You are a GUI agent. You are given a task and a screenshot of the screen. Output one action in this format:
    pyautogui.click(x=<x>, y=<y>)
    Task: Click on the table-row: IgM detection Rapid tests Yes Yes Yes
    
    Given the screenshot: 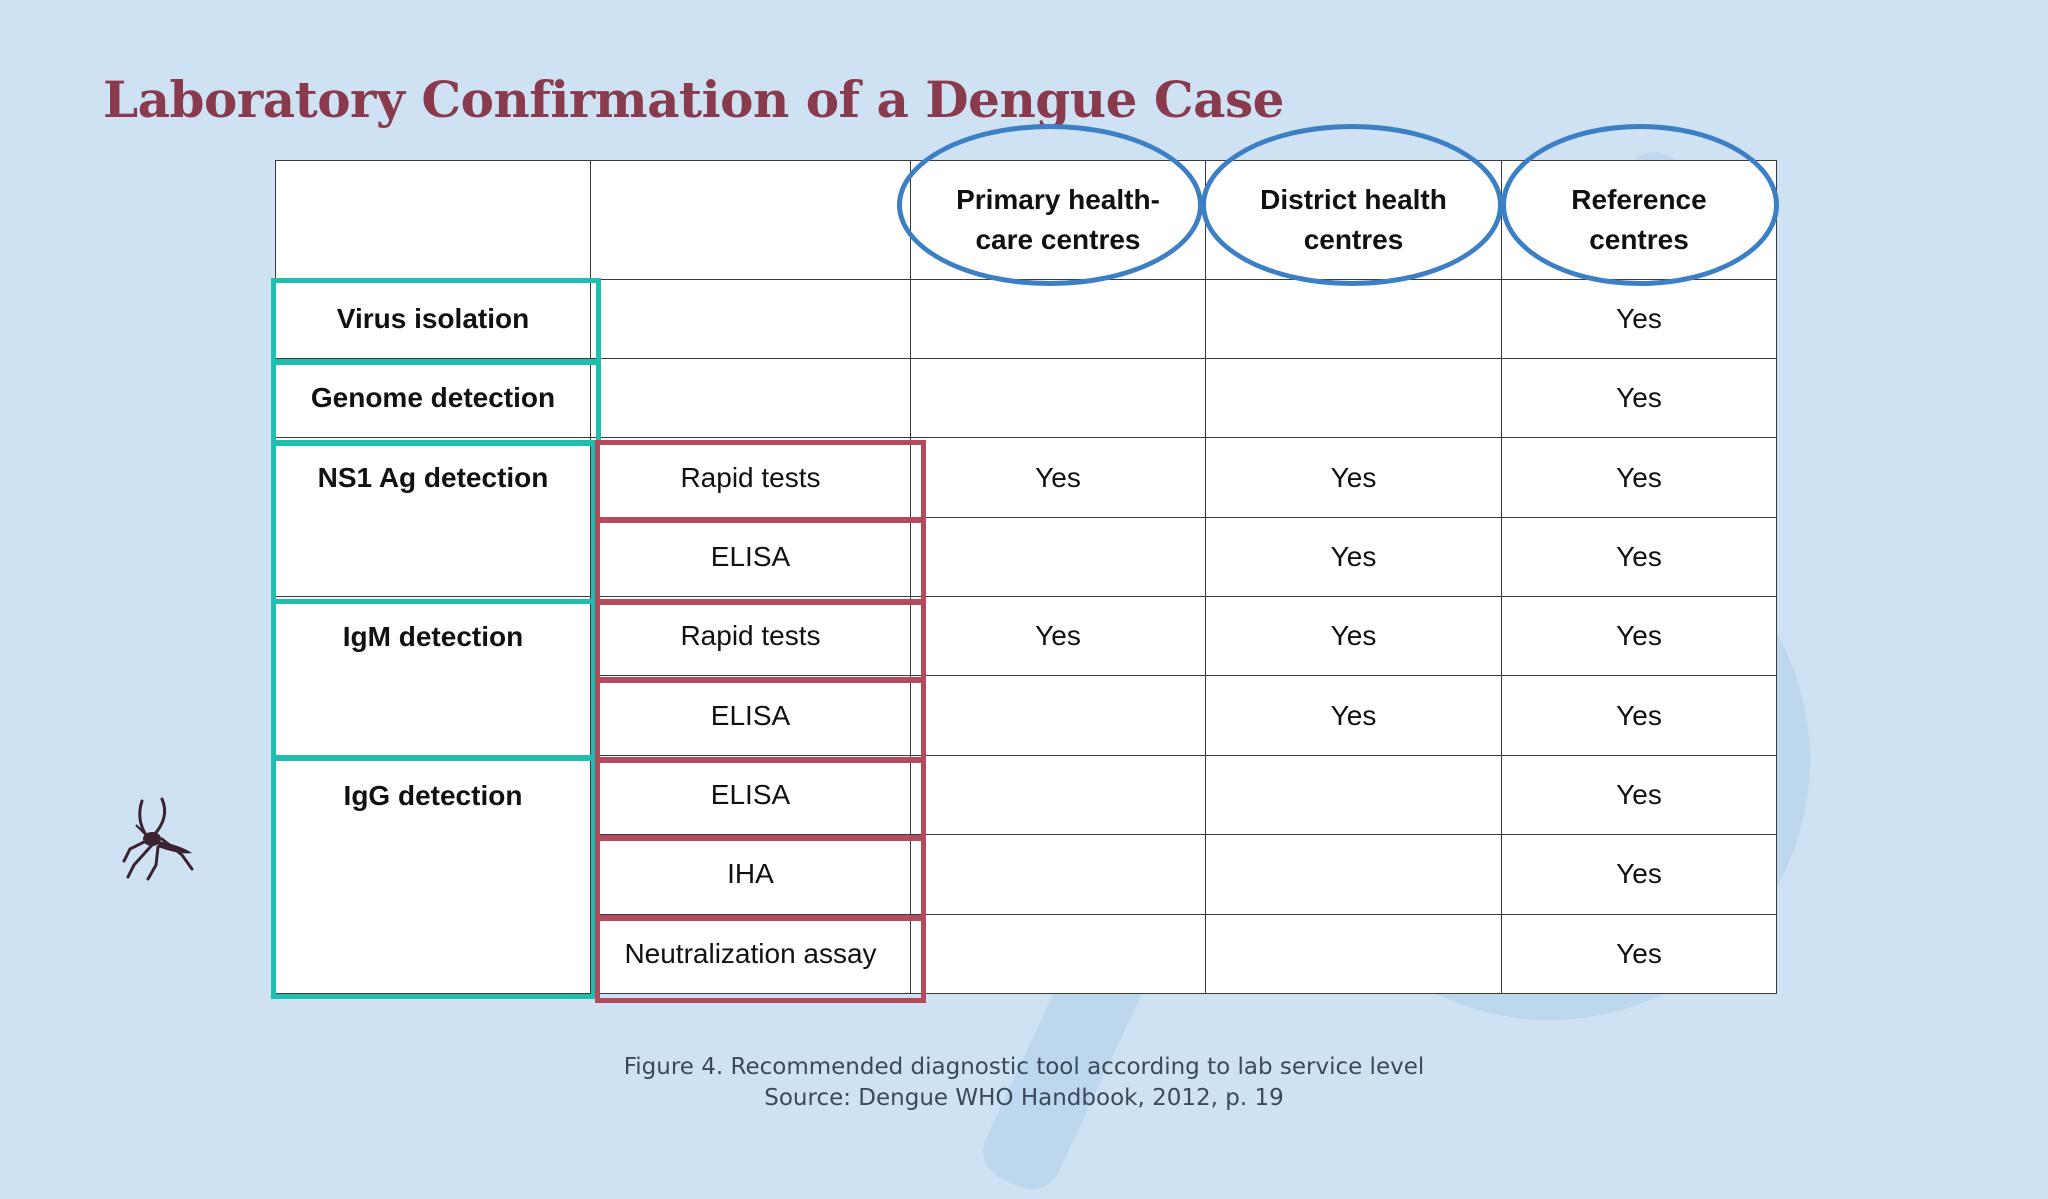 What is the action you would take?
    pyautogui.click(x=1026, y=676)
    